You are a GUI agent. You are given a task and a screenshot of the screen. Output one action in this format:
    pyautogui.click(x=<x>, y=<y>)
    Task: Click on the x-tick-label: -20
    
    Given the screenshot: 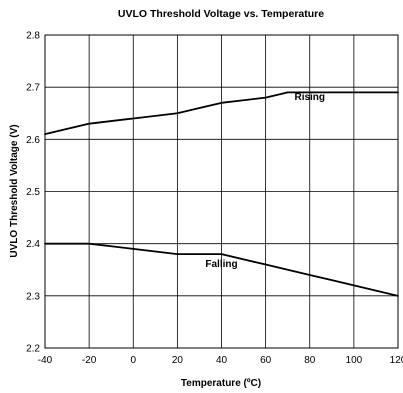 What is the action you would take?
    pyautogui.click(x=89, y=360)
    